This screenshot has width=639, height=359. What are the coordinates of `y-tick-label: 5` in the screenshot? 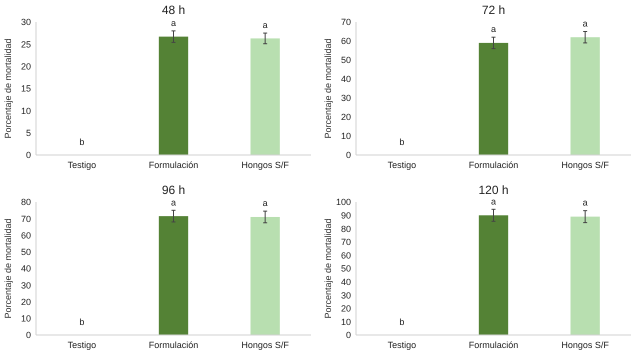 It's located at (28, 133).